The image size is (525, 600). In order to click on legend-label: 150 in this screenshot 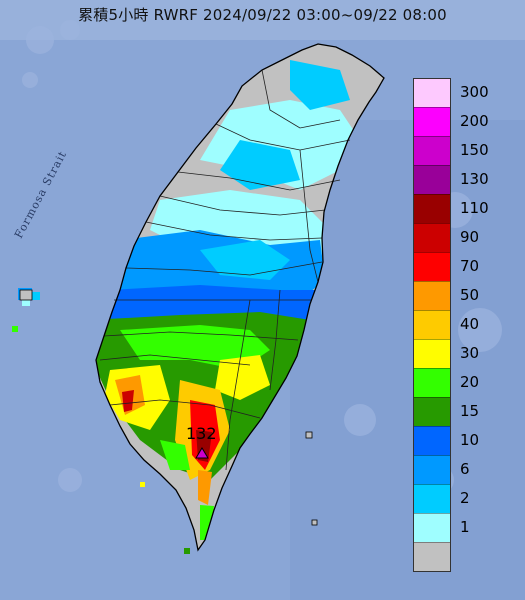, I will do `click(474, 150)`.